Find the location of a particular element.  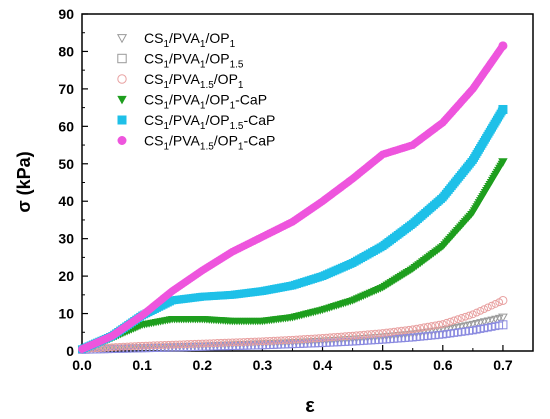

x-axis-ticks: 0.0 0.1 0.2 0.3 0.4 0.5 0.6 0.7 is located at coordinates (303, 359).